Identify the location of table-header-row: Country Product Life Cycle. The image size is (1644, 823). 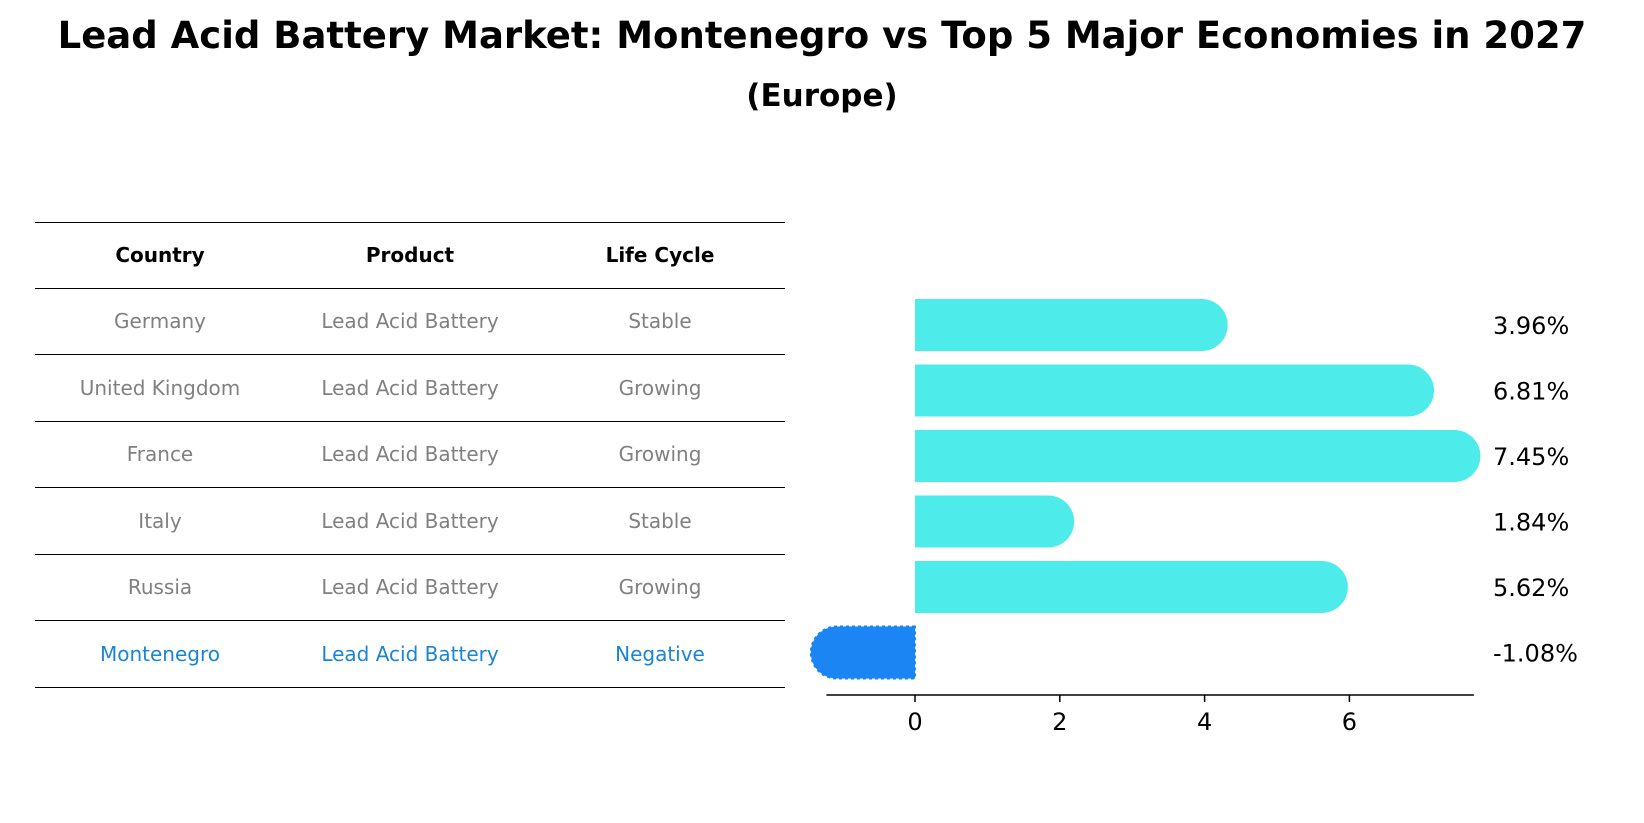
(410, 255).